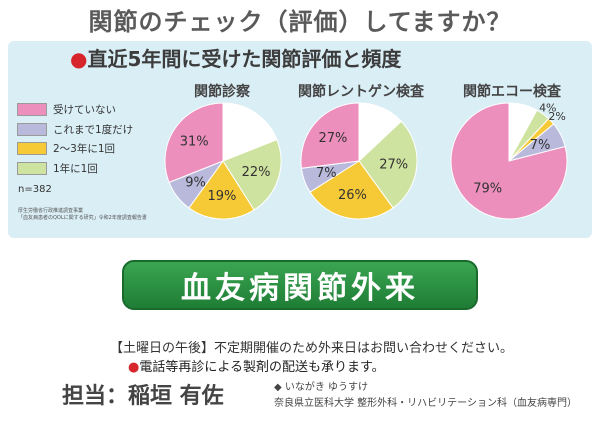 The width and height of the screenshot is (600, 426). I want to click on panel-title: ●直近5年間に受けた関節評価と頻度, so click(235, 57).